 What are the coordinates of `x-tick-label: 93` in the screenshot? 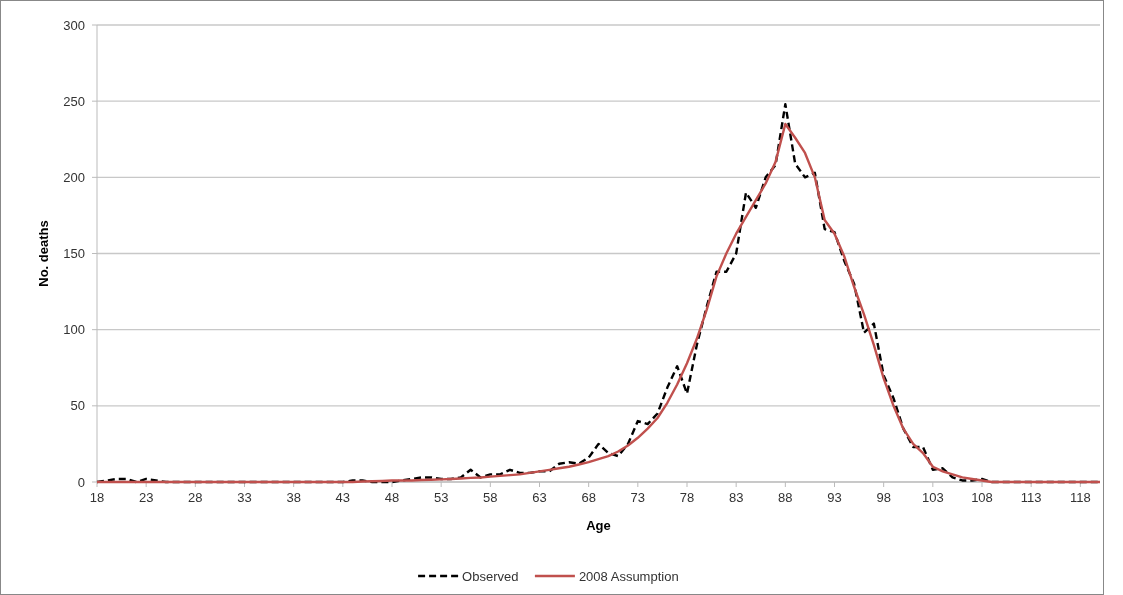 It's located at (834, 497).